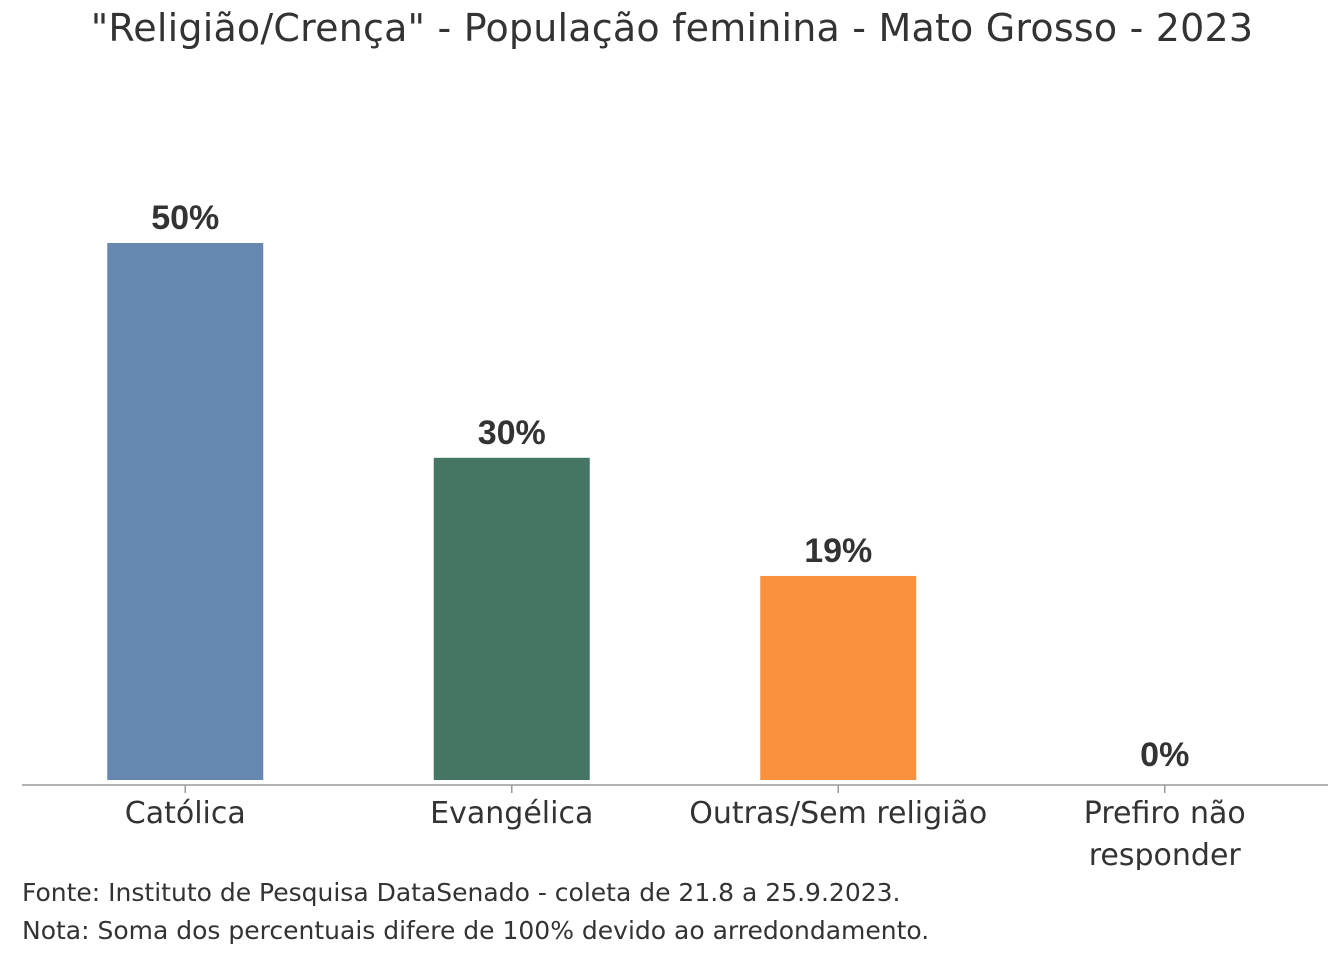  Describe the element at coordinates (185, 218) in the screenshot. I see `data-label: 50%` at that location.